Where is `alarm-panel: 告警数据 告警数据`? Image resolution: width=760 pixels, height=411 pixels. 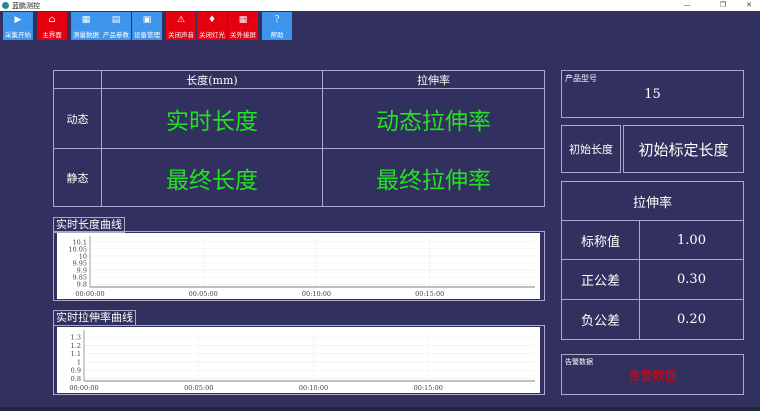 alarm-panel: 告警数据 告警数据 is located at coordinates (652, 374).